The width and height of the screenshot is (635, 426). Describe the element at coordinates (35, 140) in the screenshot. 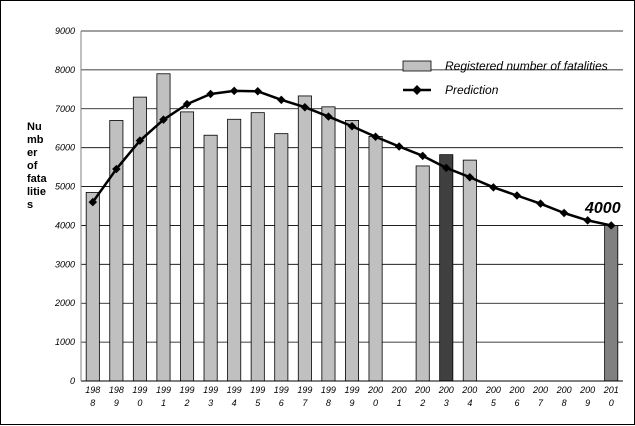

I see `y-axis-label-line: mb` at that location.